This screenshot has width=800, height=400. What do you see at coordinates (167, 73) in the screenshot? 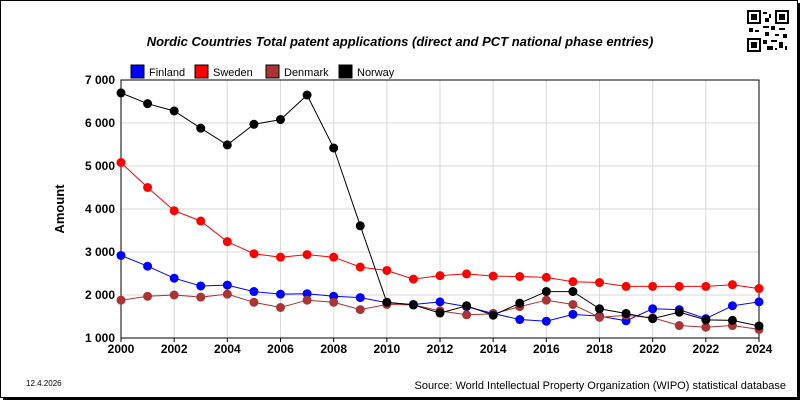
I see `legend-label: Finland` at bounding box center [167, 73].